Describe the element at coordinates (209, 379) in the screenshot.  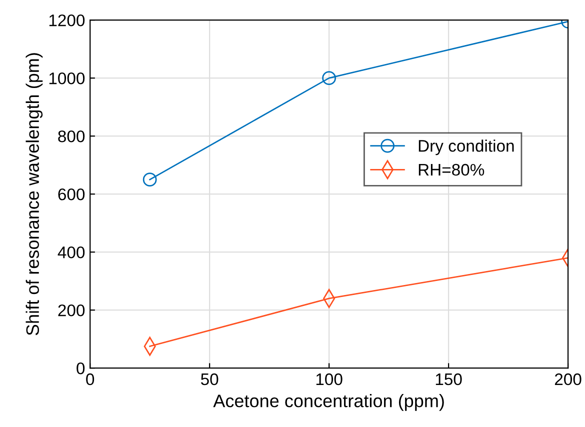
I see `x-tick-label: 50` at that location.